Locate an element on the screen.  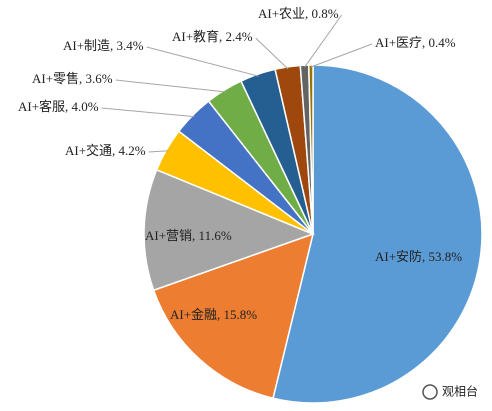
data-label: AI+金融, 15.8% is located at coordinates (213, 314).